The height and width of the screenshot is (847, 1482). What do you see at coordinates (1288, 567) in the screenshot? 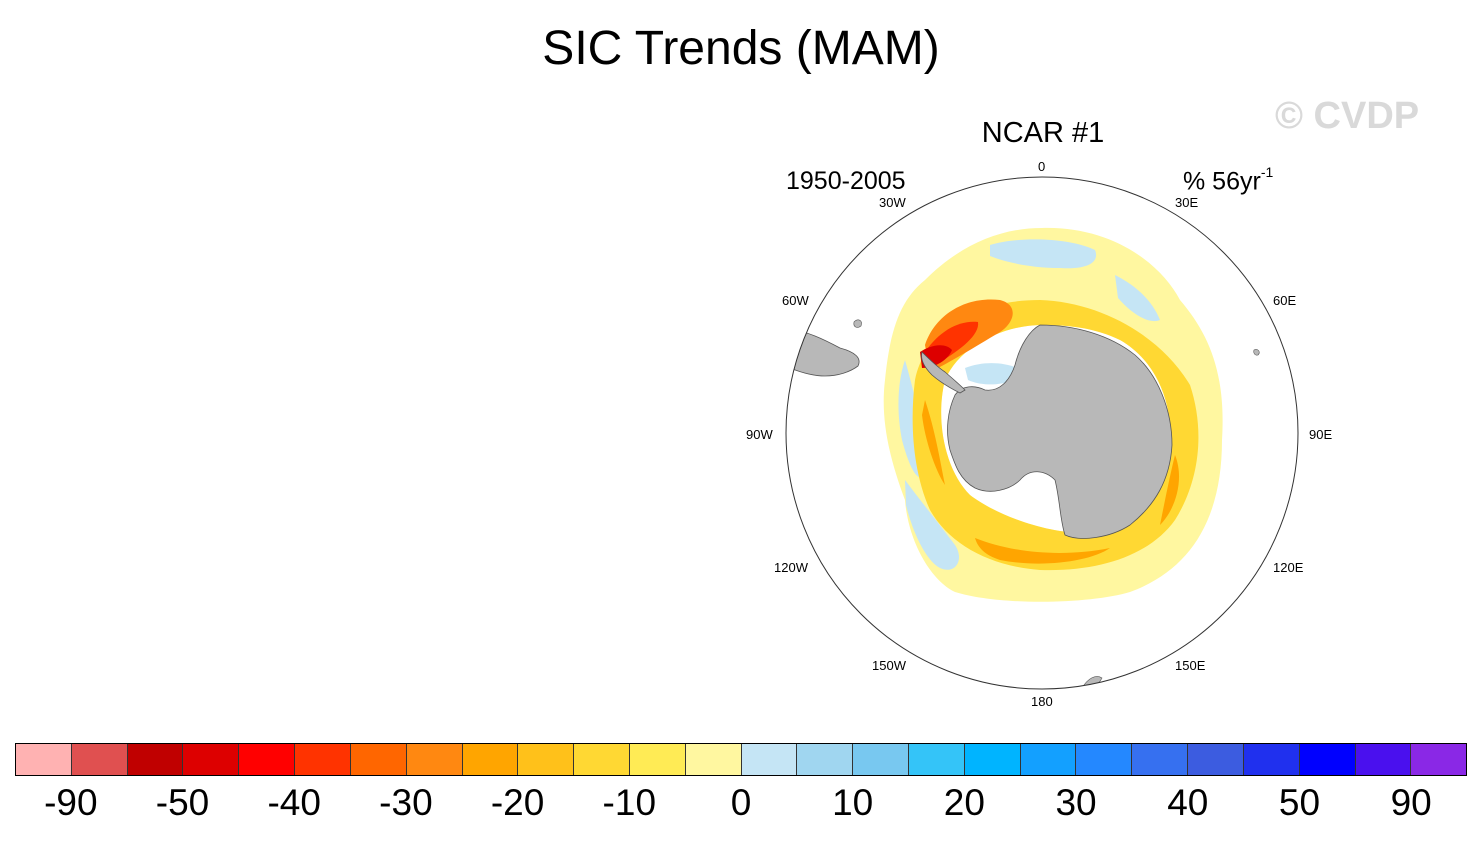
I see `lon-label-120e: 120E` at bounding box center [1288, 567].